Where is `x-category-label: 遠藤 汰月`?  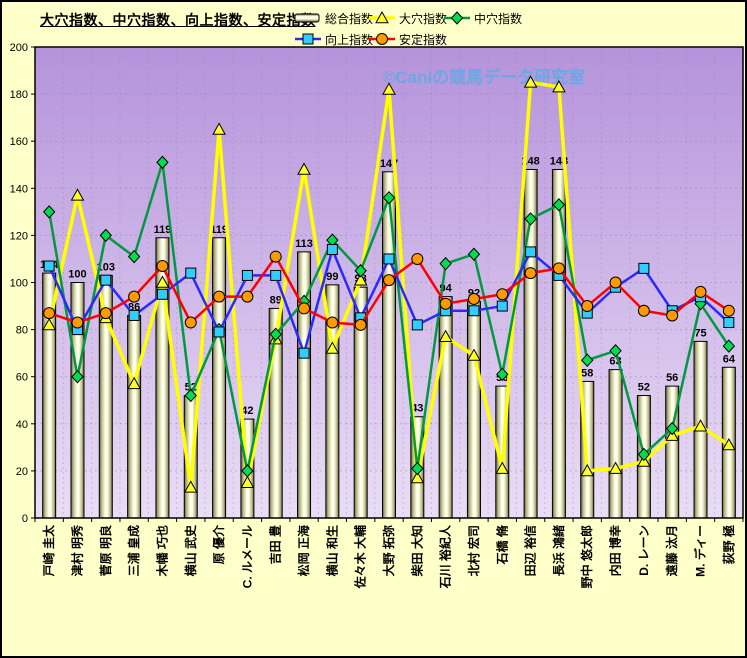 x-category-label: 遠藤 汰月 is located at coordinates (671, 550).